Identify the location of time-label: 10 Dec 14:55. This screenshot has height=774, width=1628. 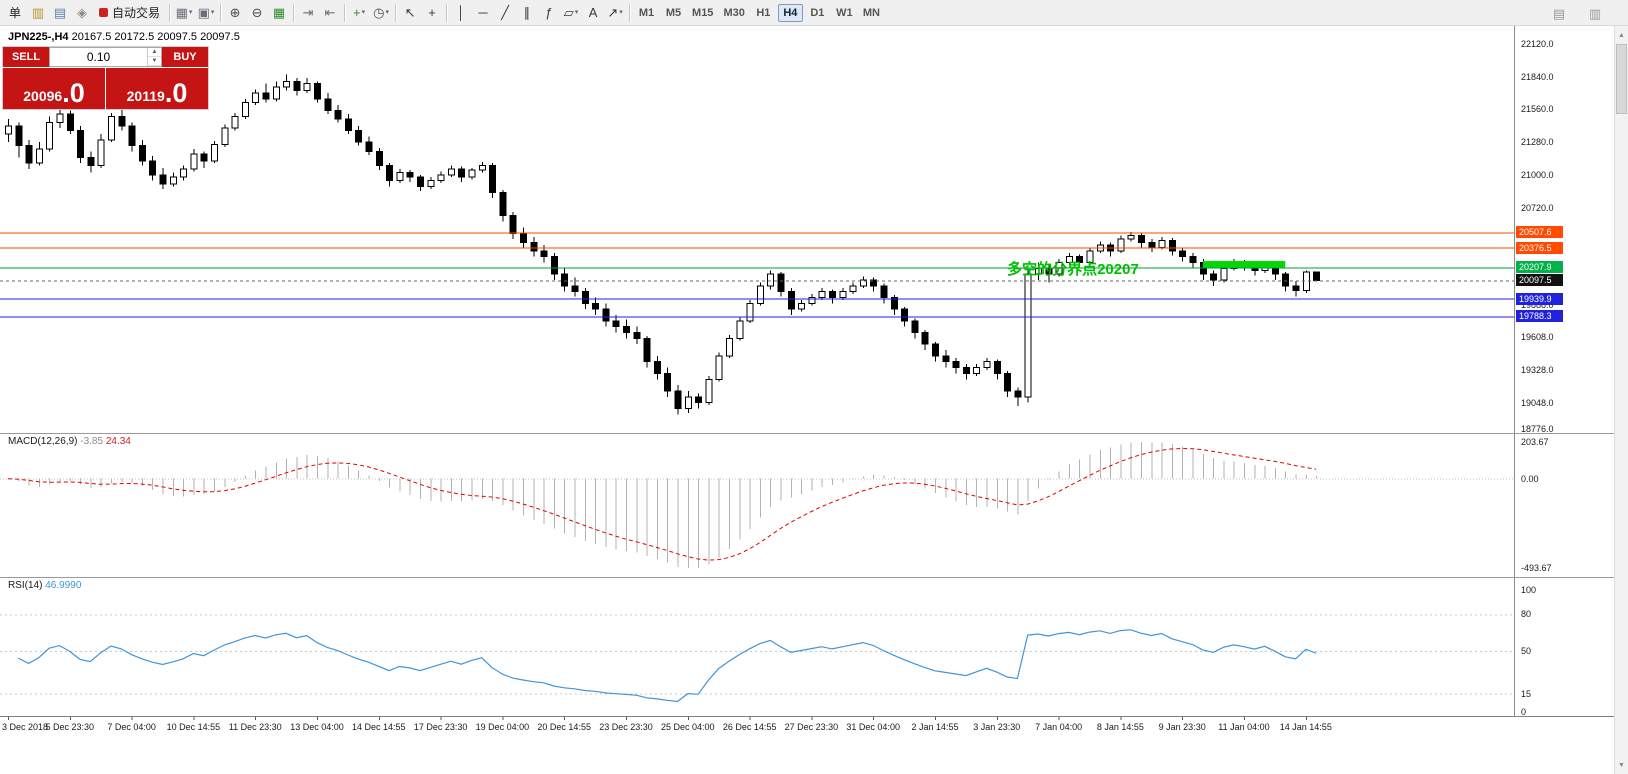
(193, 727).